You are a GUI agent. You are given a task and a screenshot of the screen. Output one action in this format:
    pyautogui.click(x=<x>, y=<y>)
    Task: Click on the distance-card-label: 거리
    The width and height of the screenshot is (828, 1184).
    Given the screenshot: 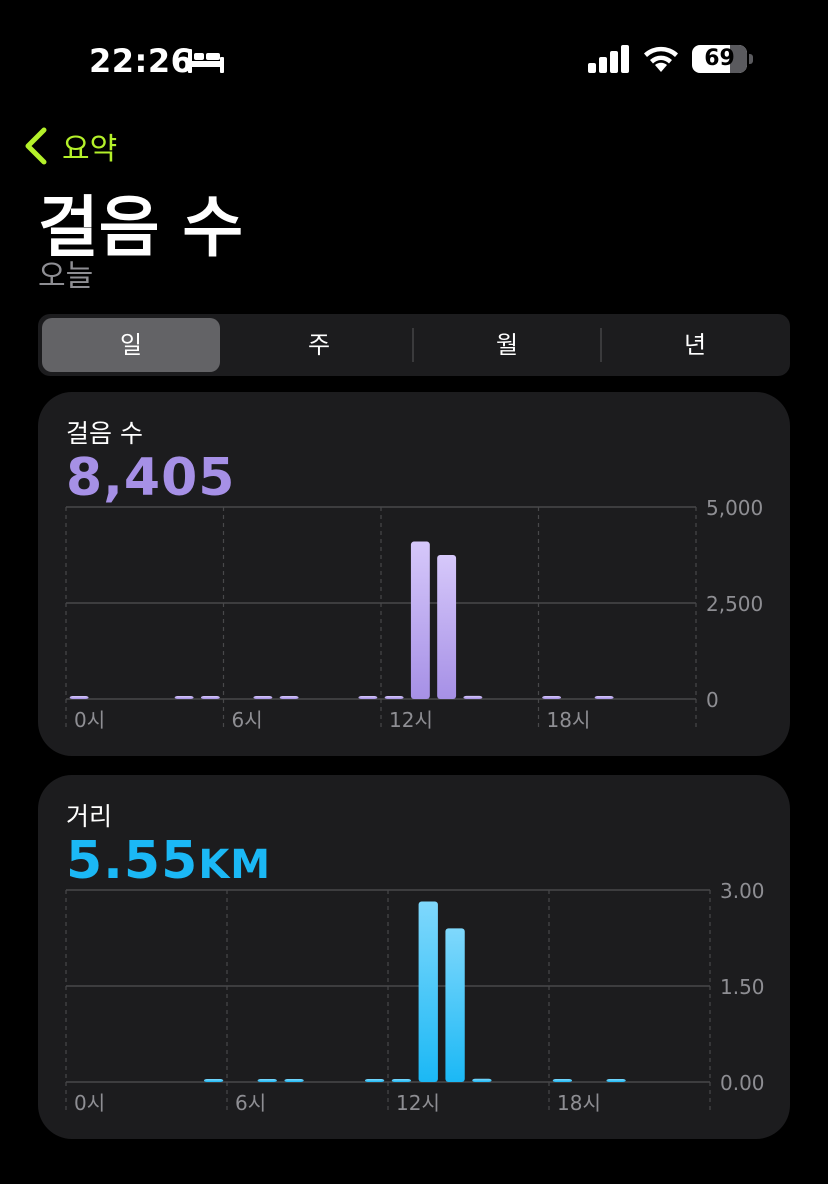 What is the action you would take?
    pyautogui.click(x=89, y=816)
    